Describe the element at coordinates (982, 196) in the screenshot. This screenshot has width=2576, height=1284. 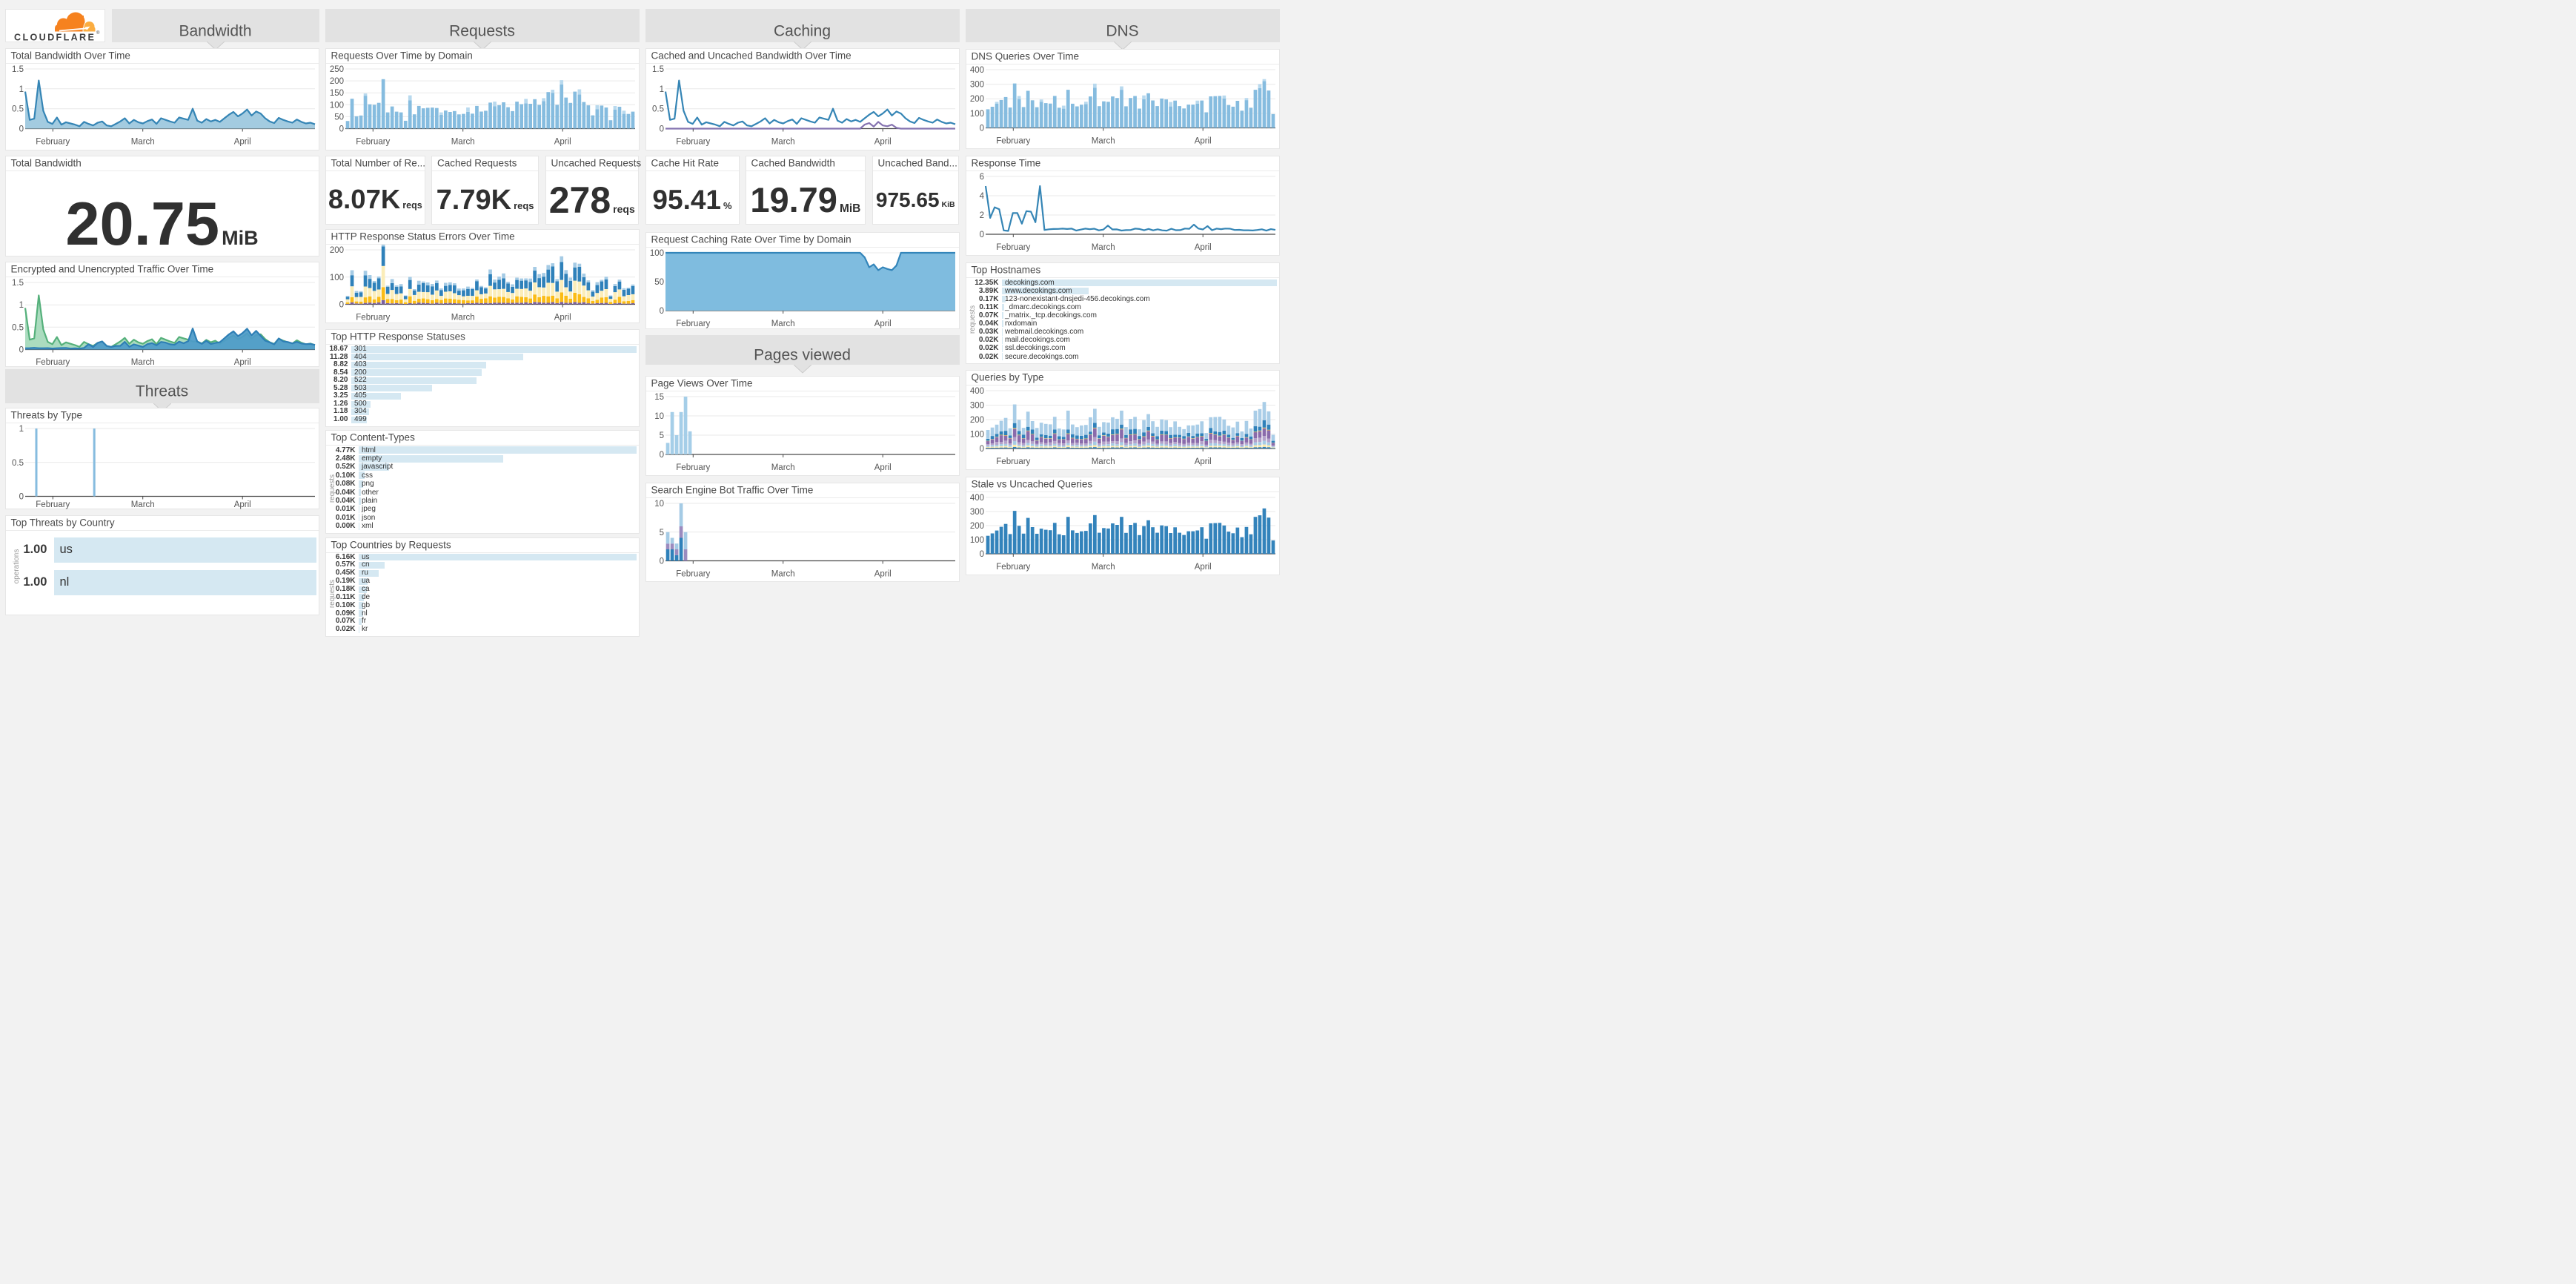
I see `svg-text: 4` at that location.